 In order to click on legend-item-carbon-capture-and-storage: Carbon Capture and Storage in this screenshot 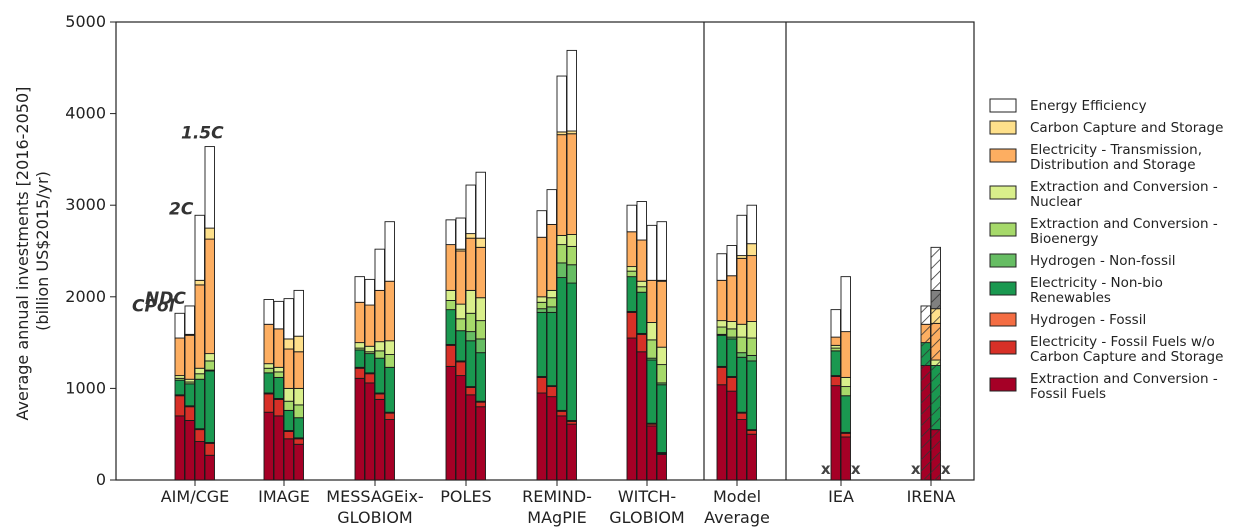, I will do `click(1106, 128)`.